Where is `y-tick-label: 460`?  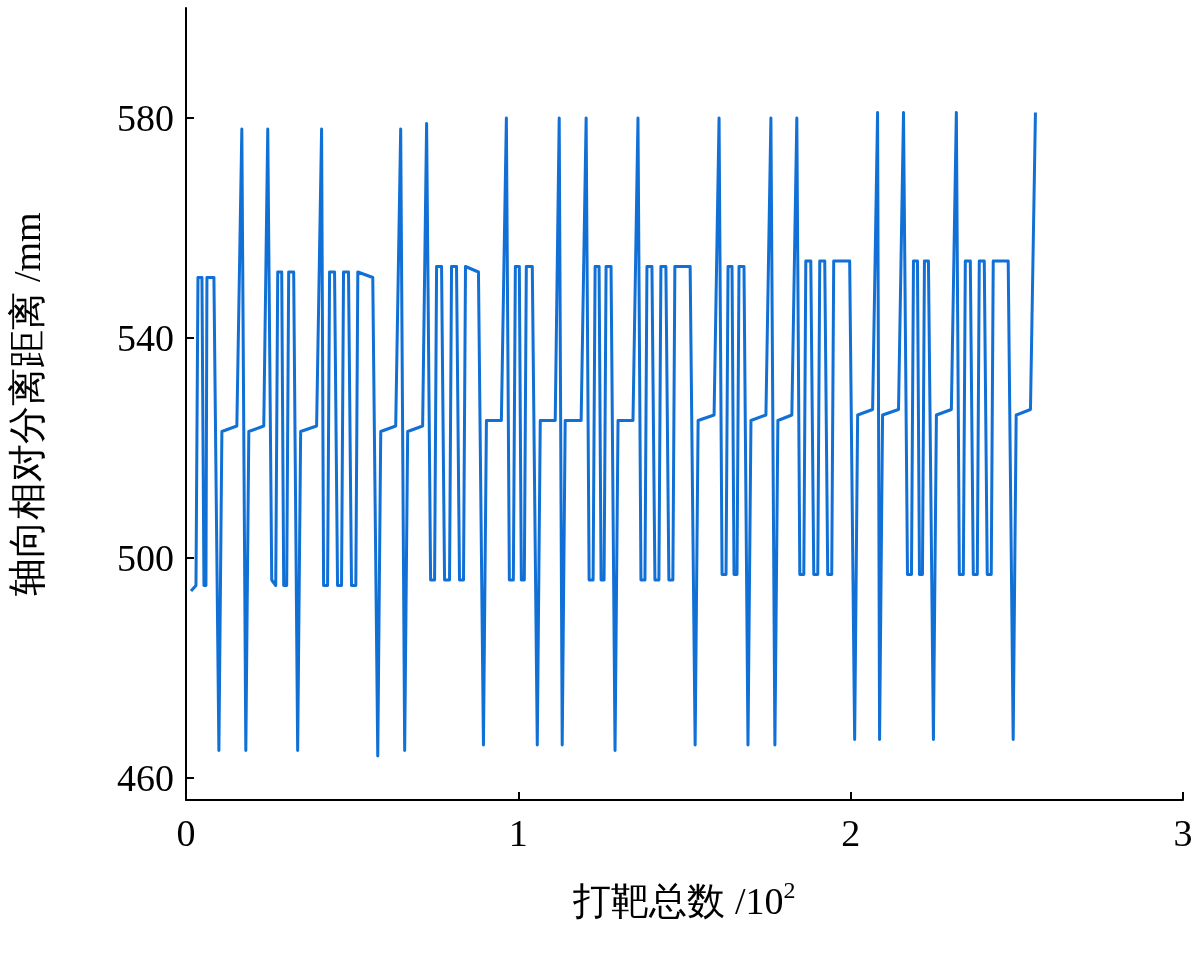
y-tick-label: 460 is located at coordinates (145, 778).